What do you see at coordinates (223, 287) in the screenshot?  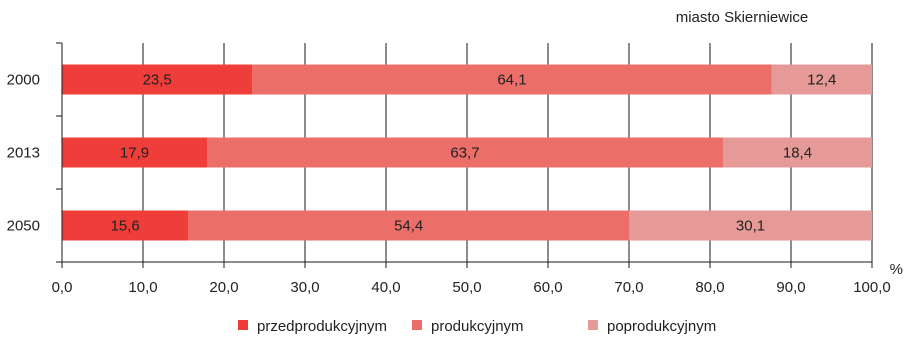 I see `x-tick-label: 20,0` at bounding box center [223, 287].